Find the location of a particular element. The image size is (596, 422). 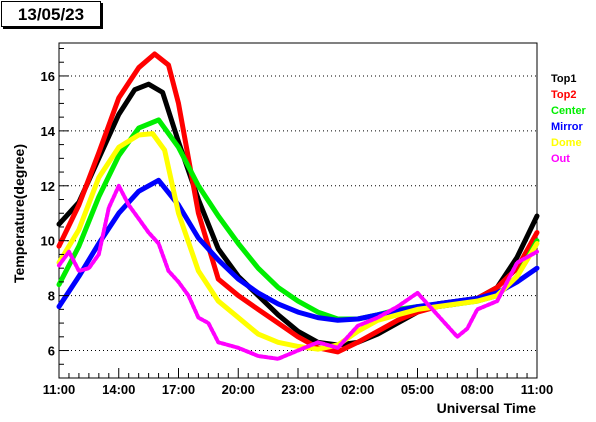

date-label-box: 13/05/23 is located at coordinates (51, 14).